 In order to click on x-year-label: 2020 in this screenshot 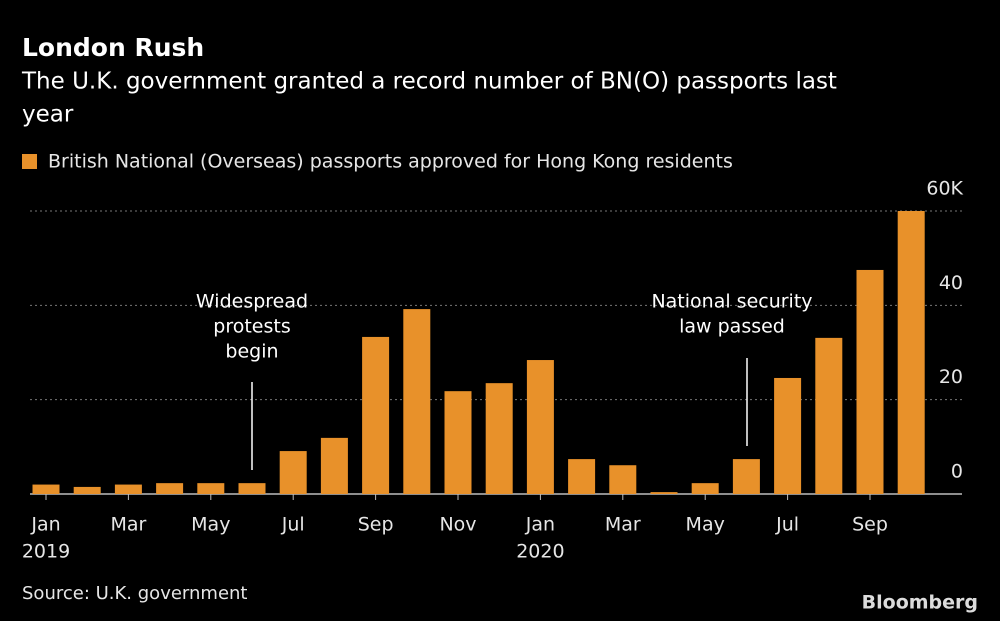, I will do `click(540, 552)`.